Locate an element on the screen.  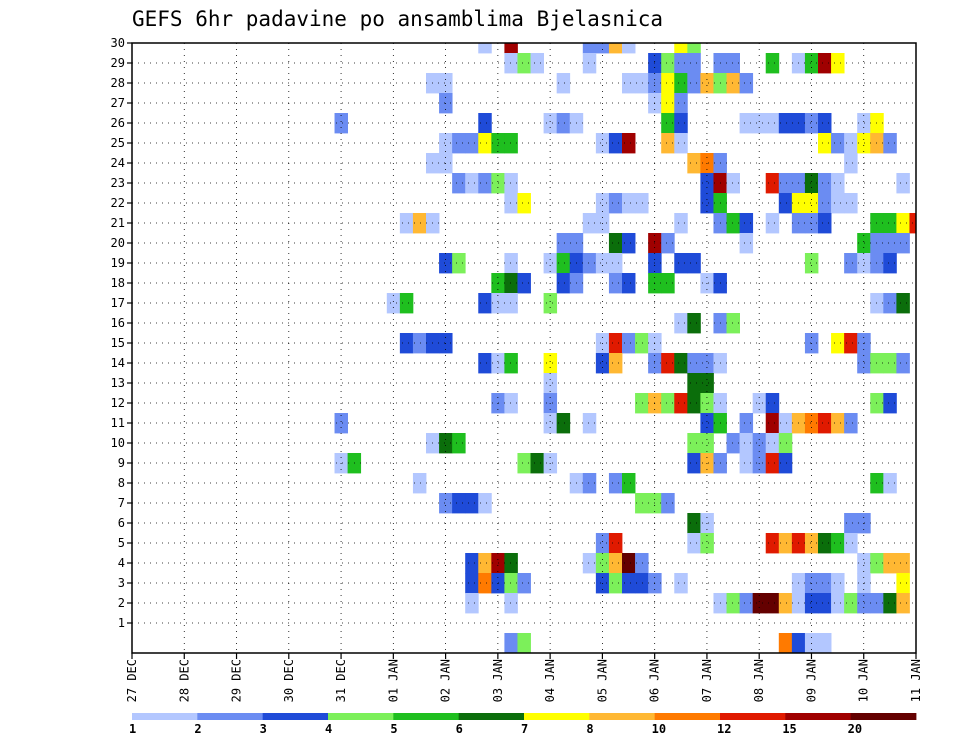
x-tick-label: 31 DEC is located at coordinates (341, 680).